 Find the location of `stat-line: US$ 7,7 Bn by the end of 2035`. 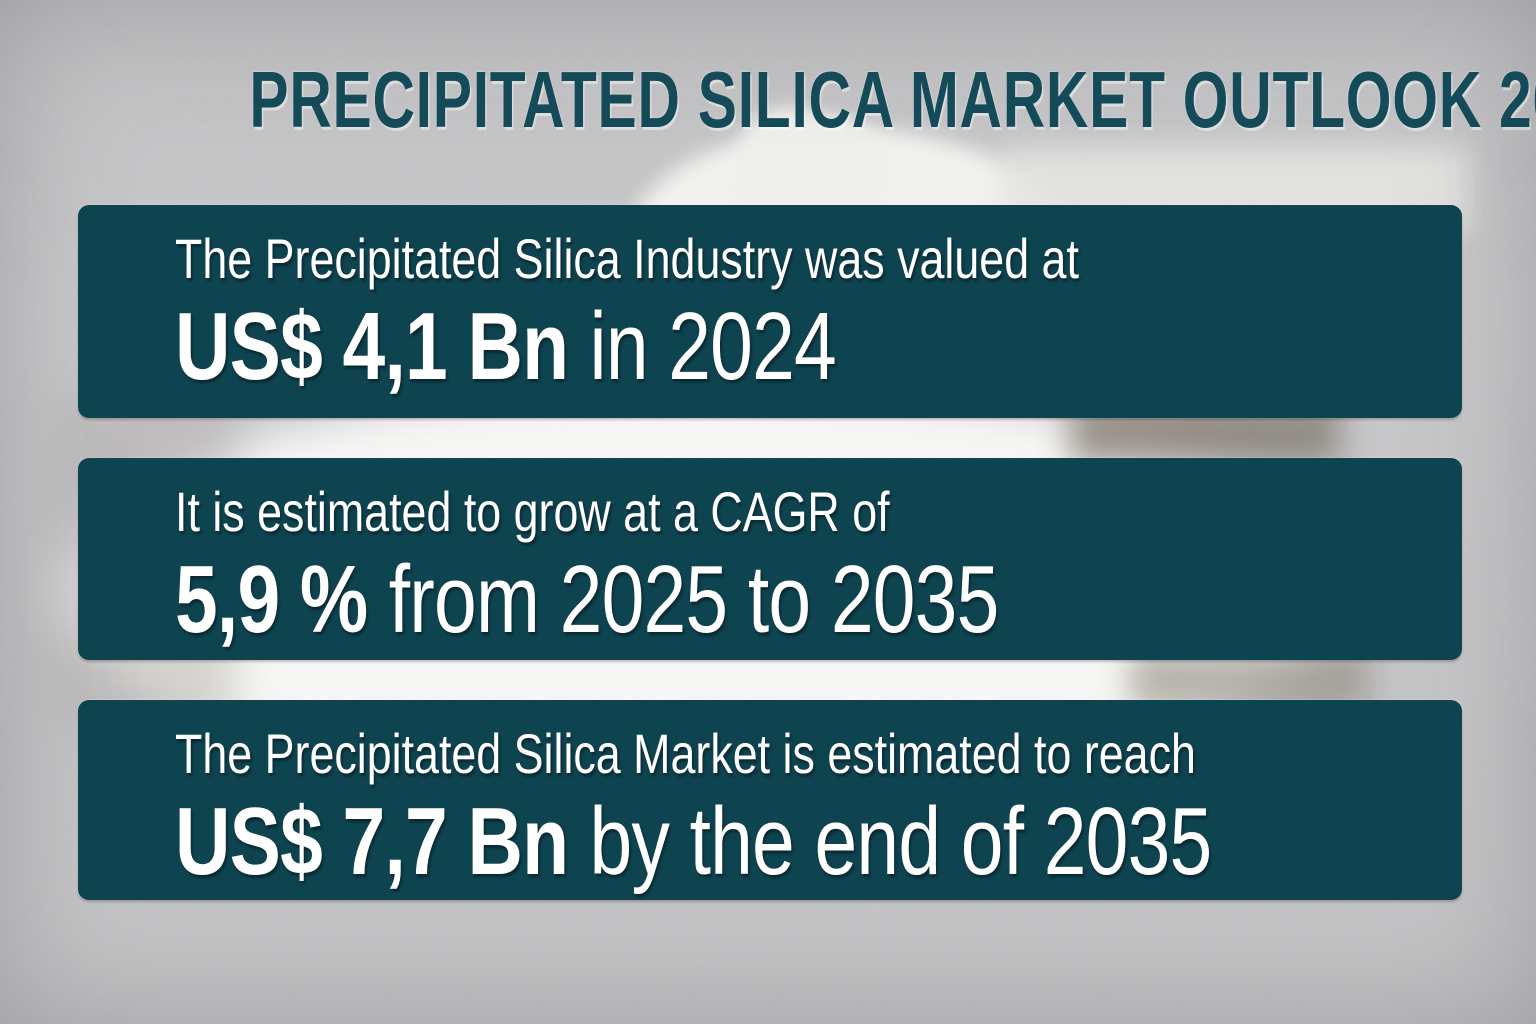

stat-line: US$ 7,7 Bn by the end of 2035 is located at coordinates (798, 842).